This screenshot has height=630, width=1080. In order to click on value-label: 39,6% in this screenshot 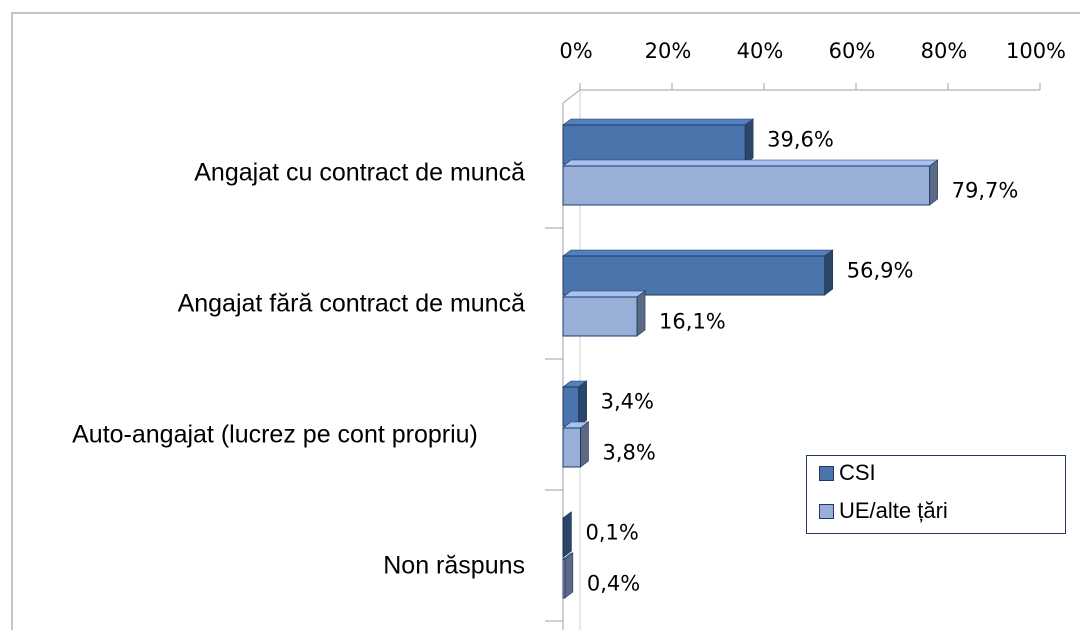, I will do `click(800, 140)`.